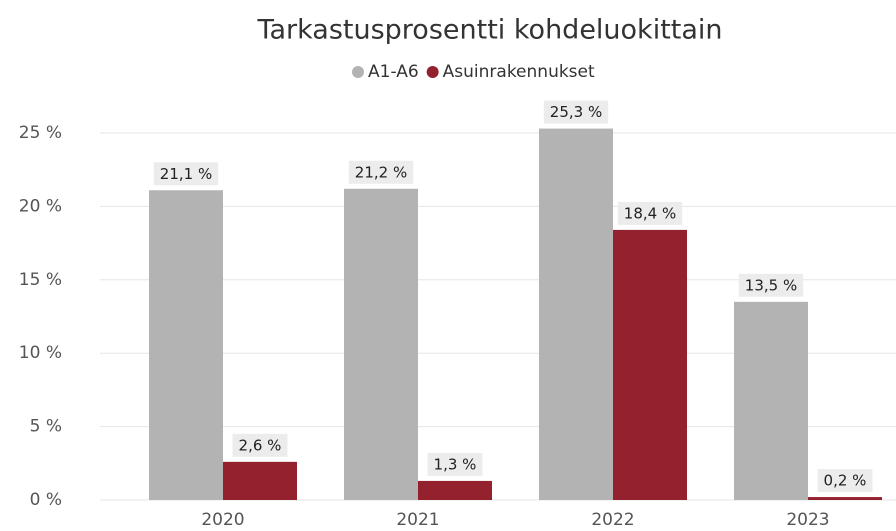 Image resolution: width=896 pixels, height=531 pixels. What do you see at coordinates (40, 280) in the screenshot?
I see `y-tick-label: 15 %` at bounding box center [40, 280].